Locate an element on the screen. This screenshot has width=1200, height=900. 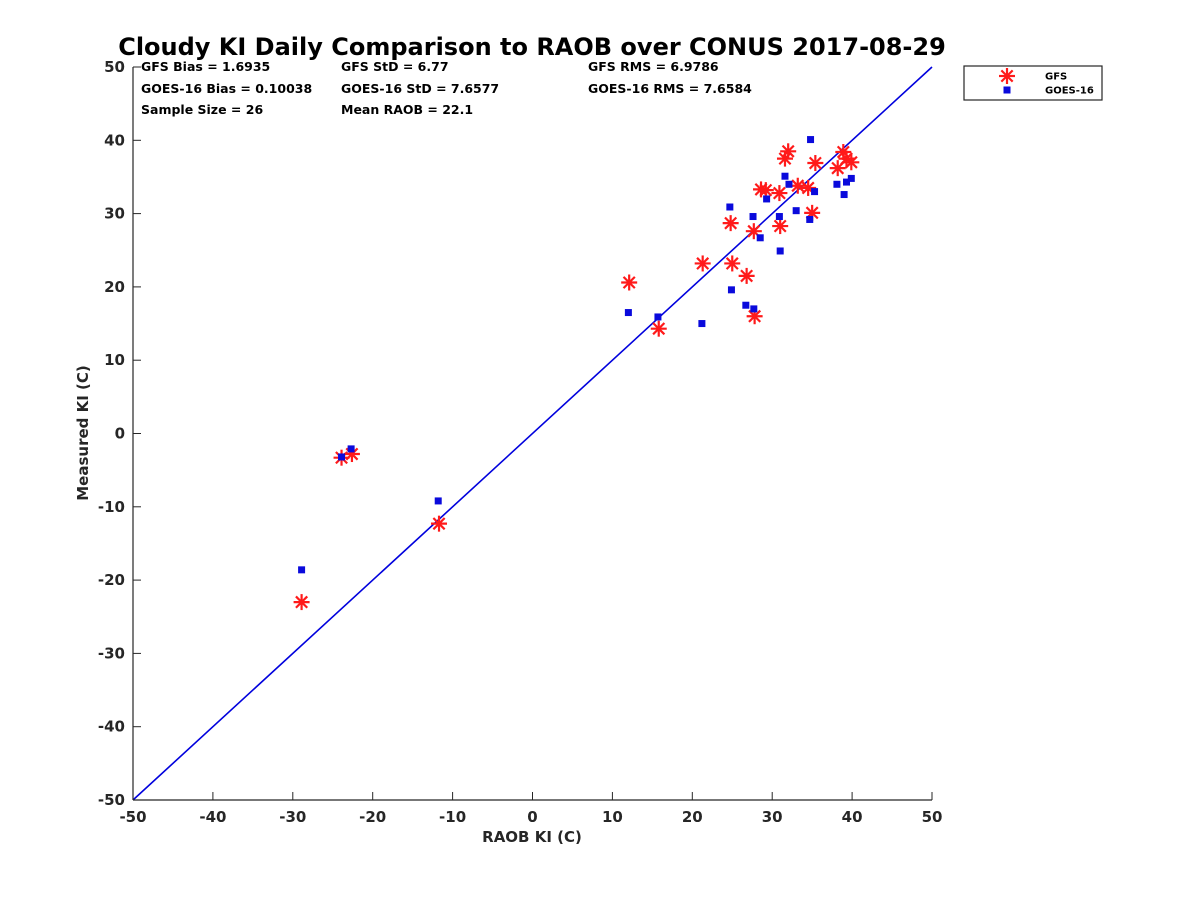
x-tick-label: -30 is located at coordinates (292, 817).